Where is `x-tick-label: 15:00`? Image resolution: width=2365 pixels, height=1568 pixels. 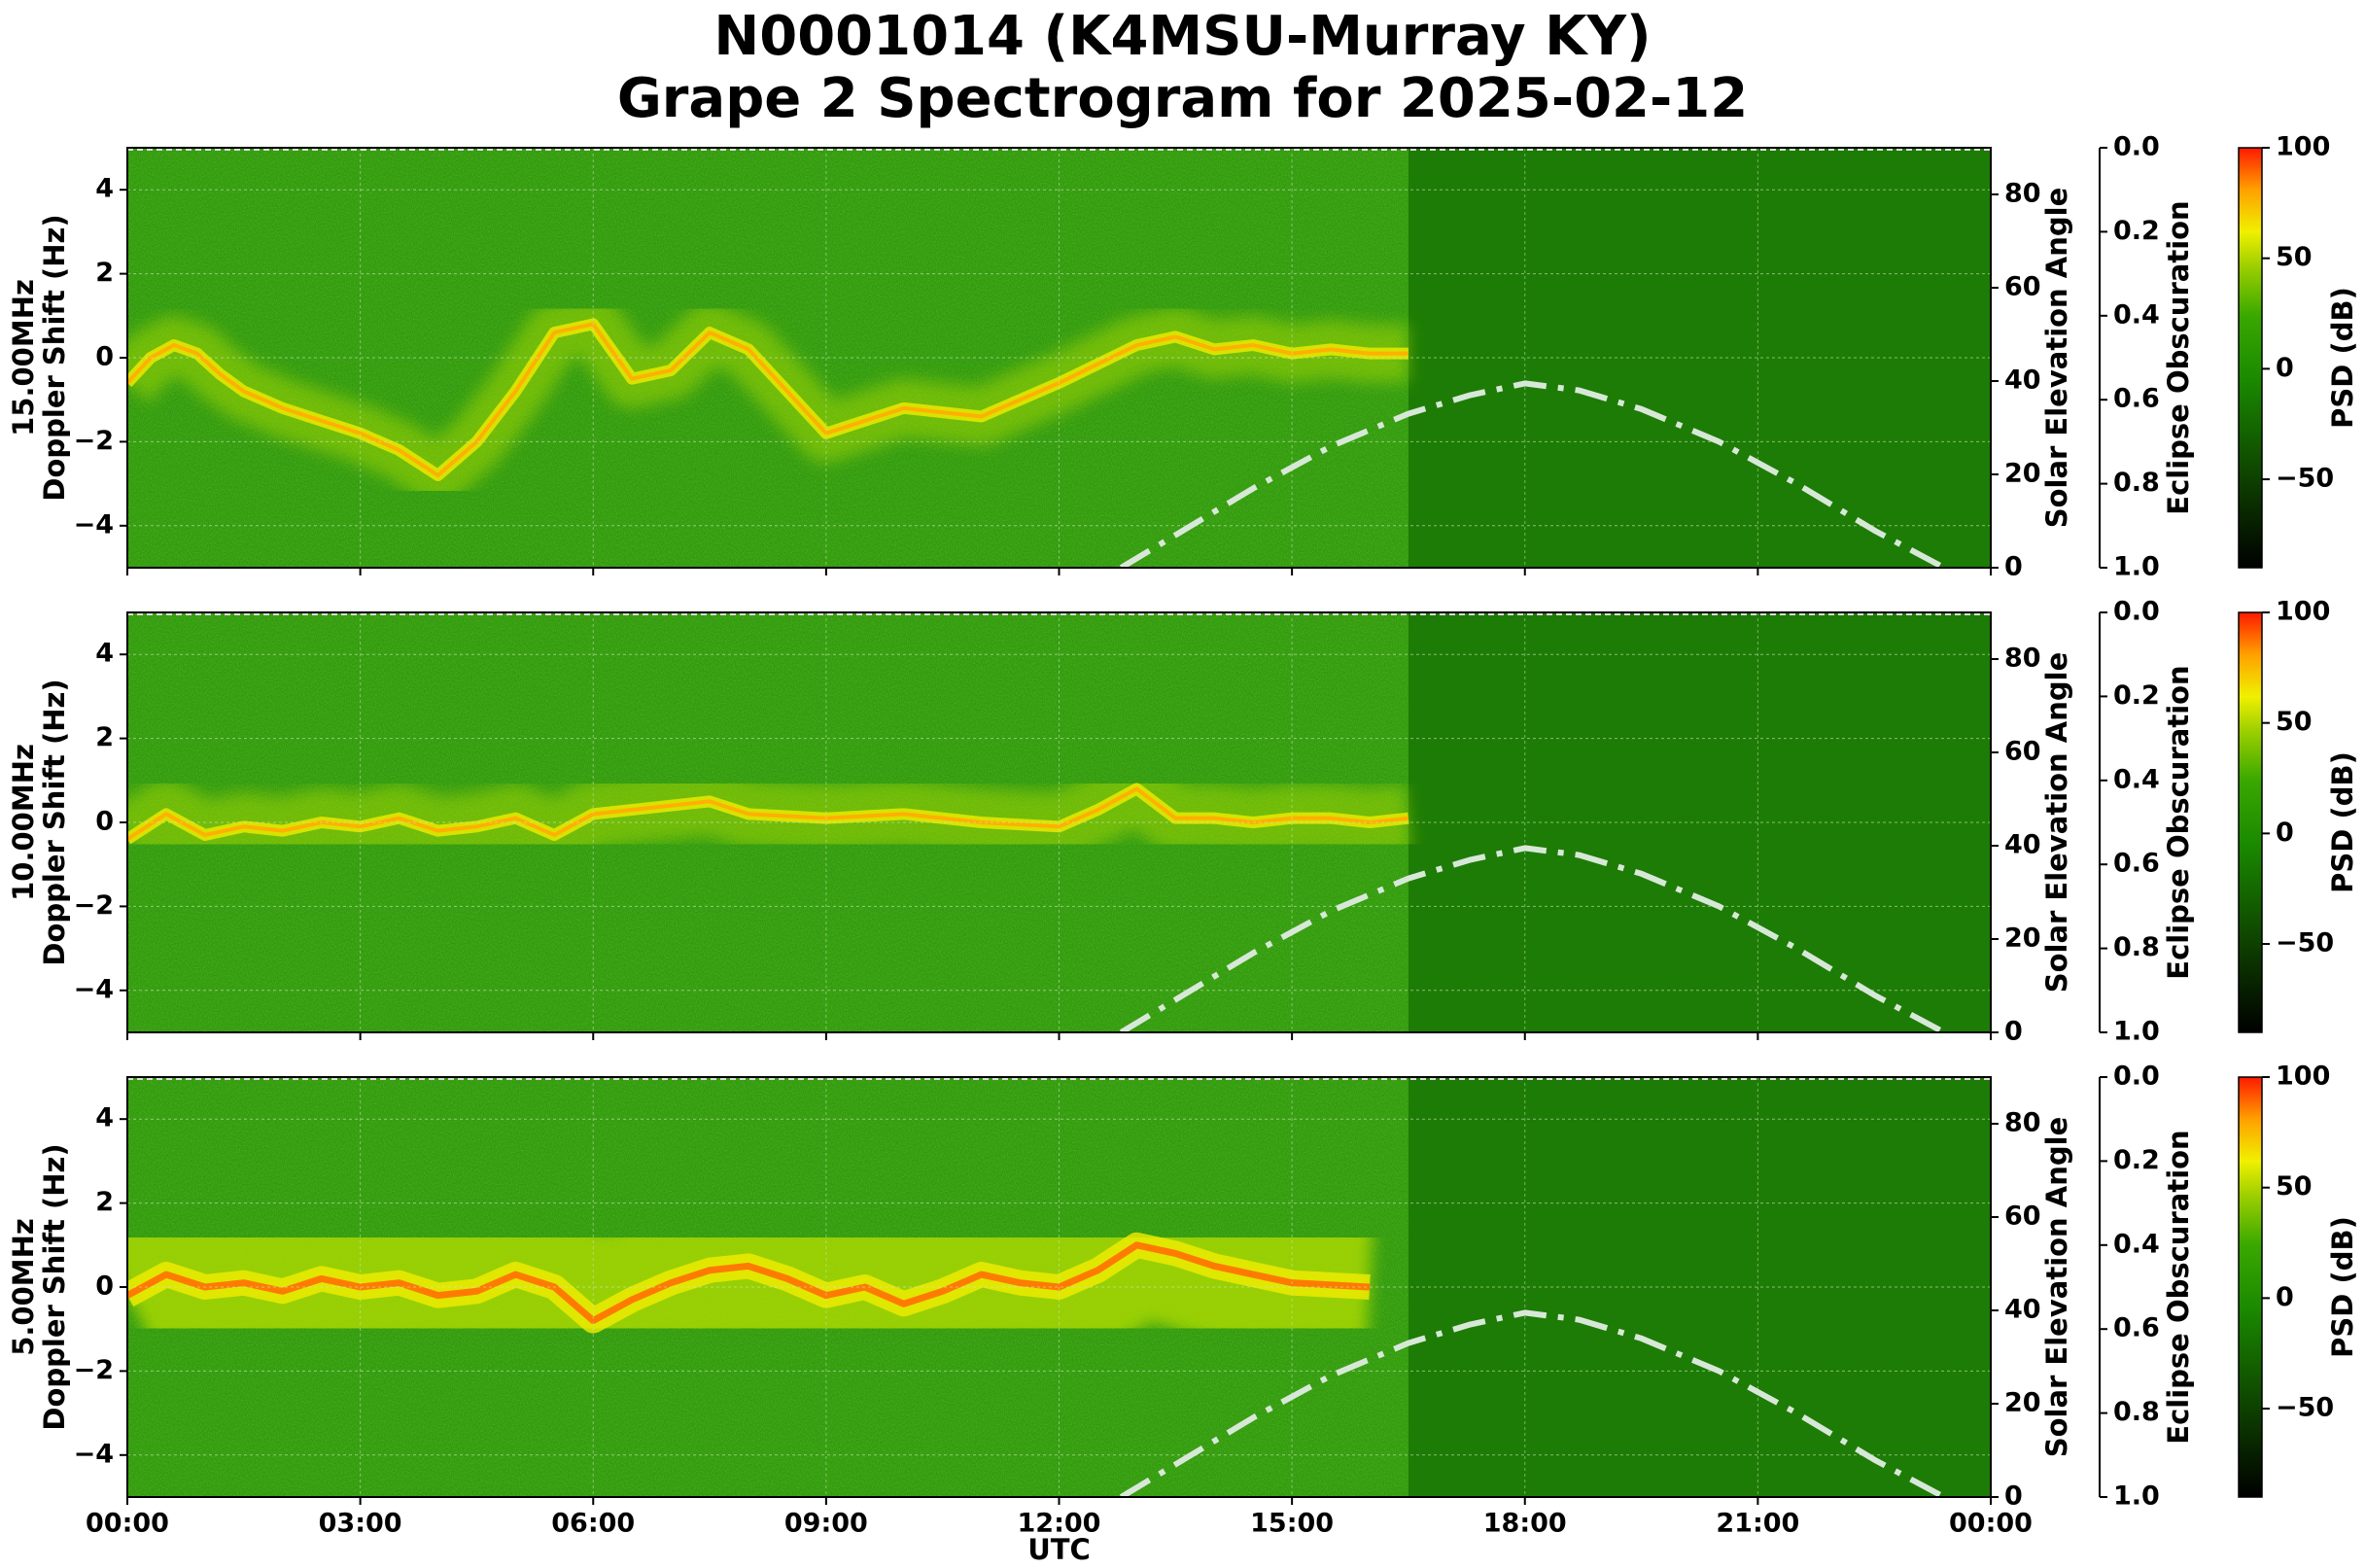
x-tick-label: 15:00 is located at coordinates (1292, 1524).